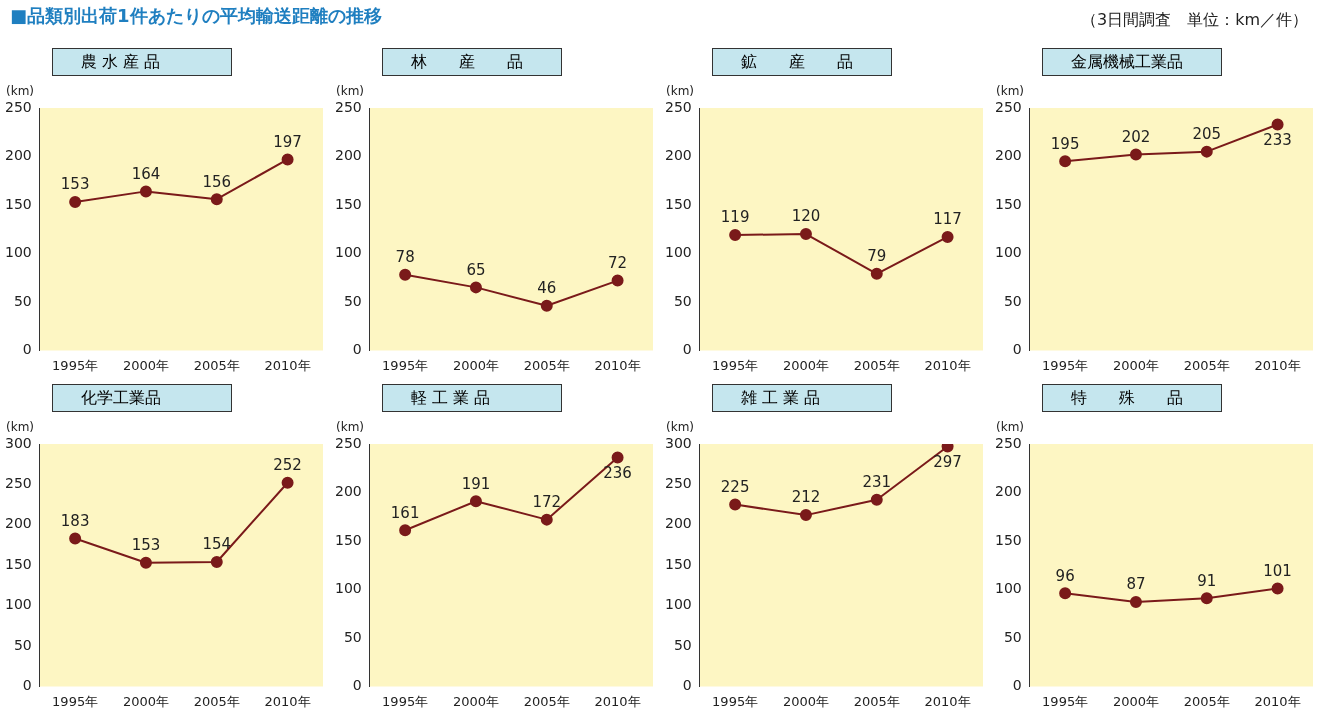 The image size is (1318, 718). What do you see at coordinates (1136, 584) in the screenshot?
I see `data-label: 87` at bounding box center [1136, 584].